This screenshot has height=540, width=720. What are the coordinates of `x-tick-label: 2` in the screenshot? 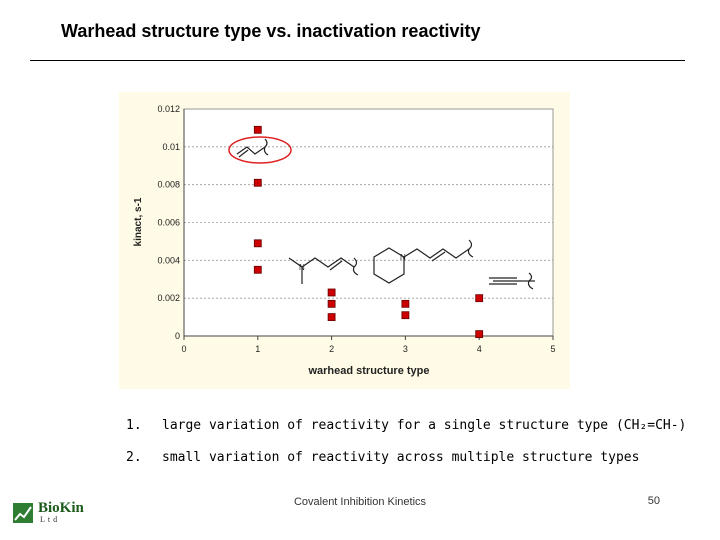 It's located at (331, 349).